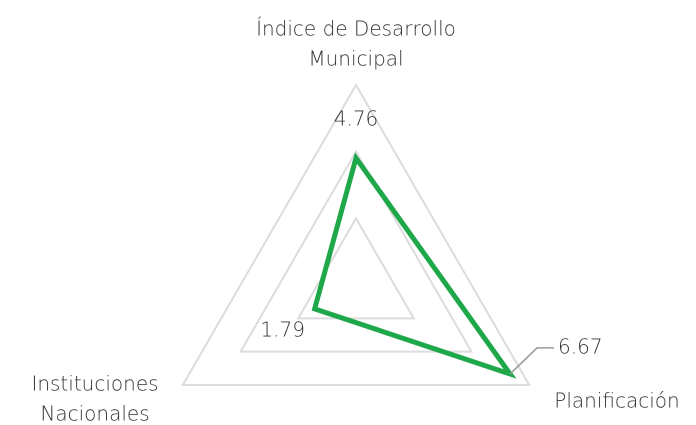 Image resolution: width=696 pixels, height=425 pixels. I want to click on axis-label: Nacionales, so click(94, 413).